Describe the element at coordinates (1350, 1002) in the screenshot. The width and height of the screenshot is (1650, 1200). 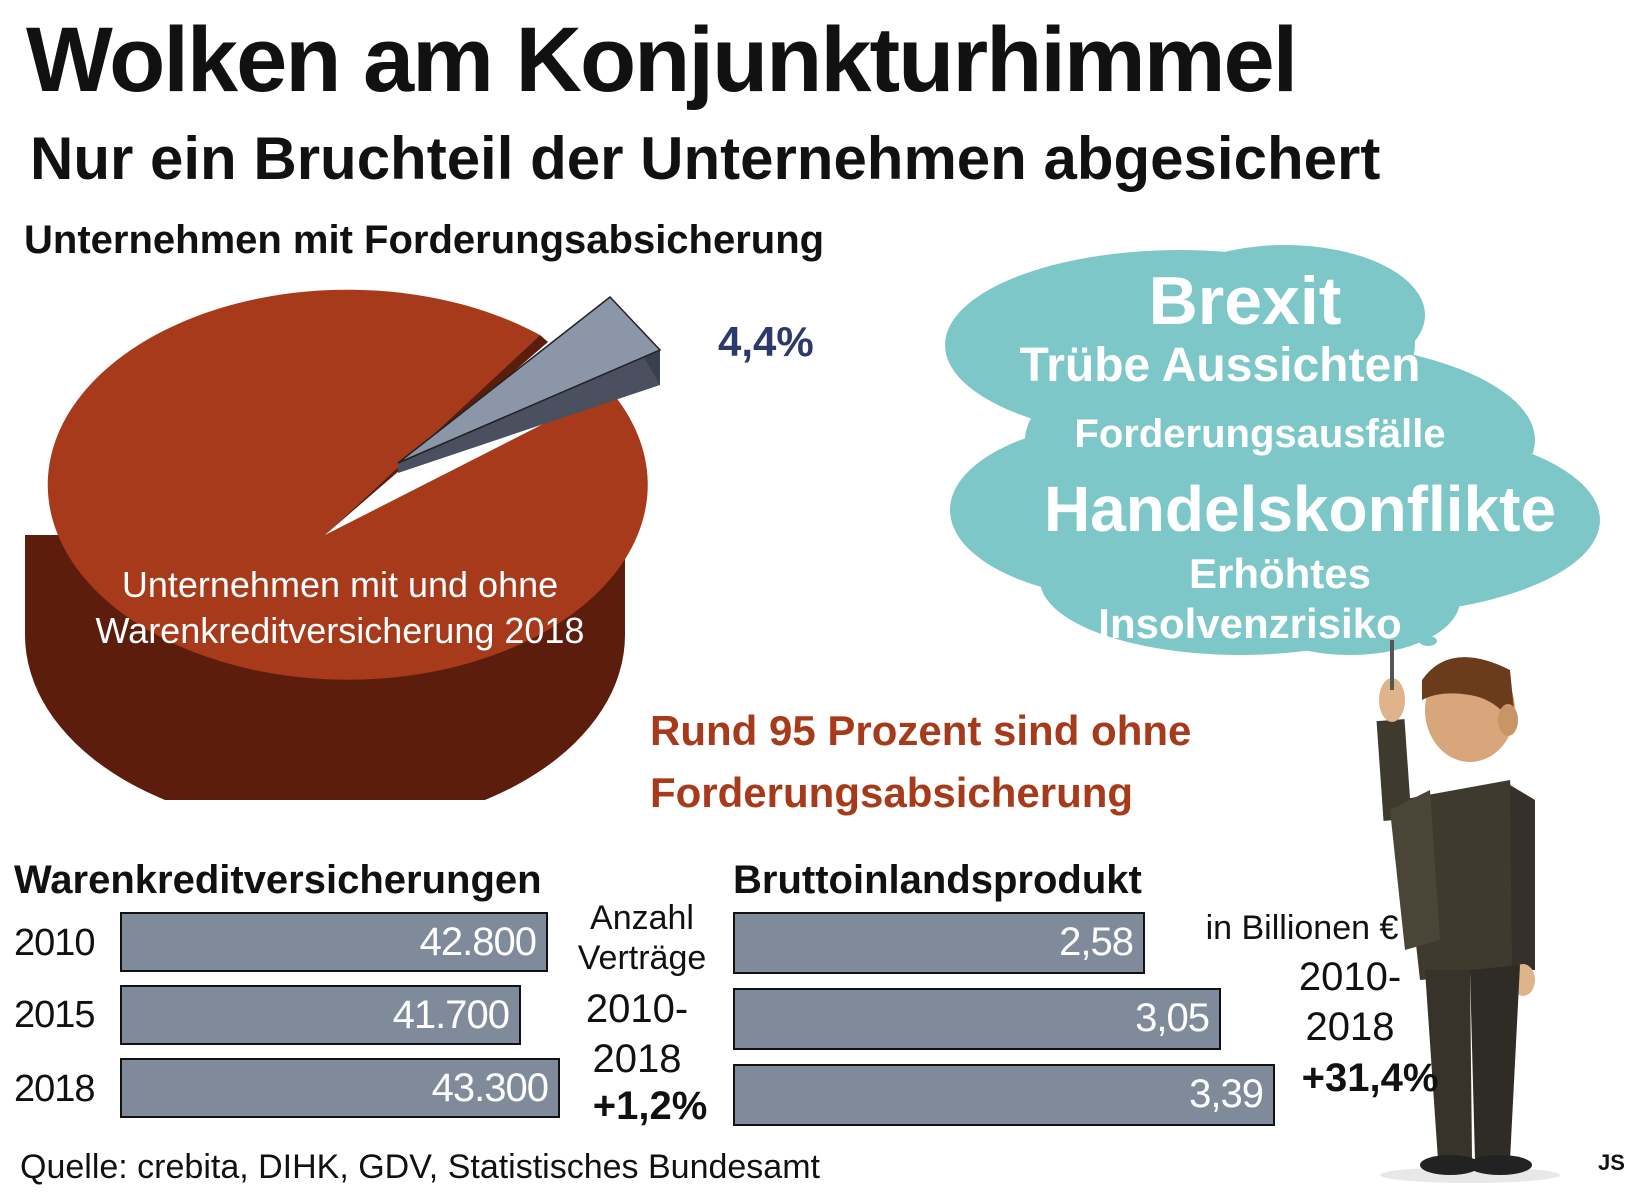
I see `right-period: 2010- 2018` at that location.